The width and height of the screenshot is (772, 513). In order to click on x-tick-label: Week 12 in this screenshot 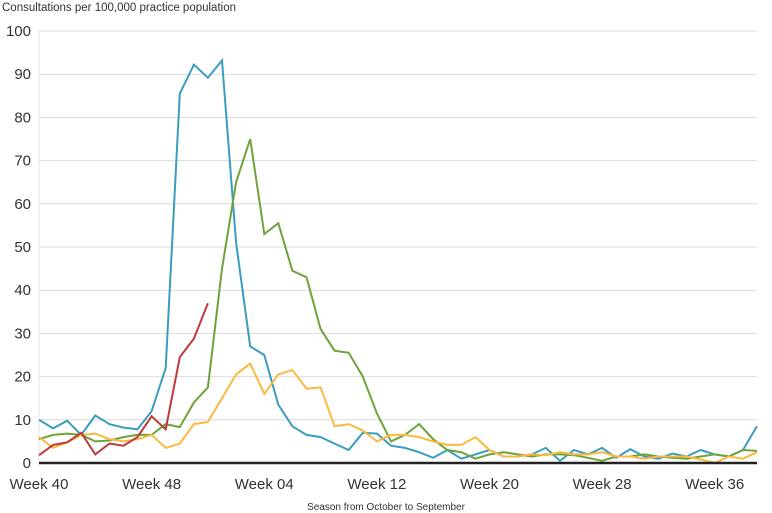, I will do `click(376, 484)`.